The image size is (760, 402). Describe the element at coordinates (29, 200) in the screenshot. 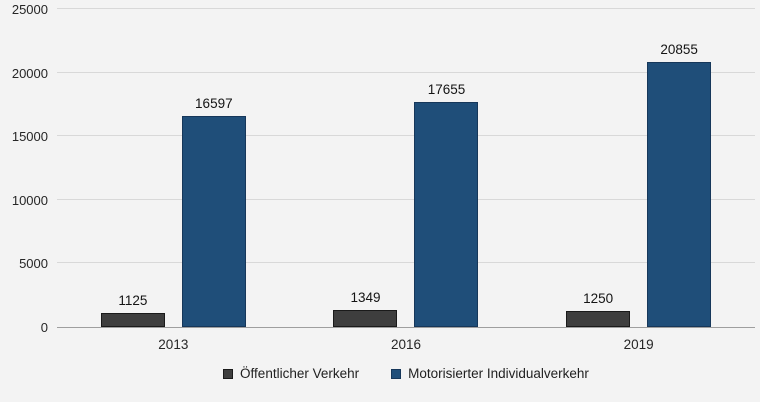

I see `y-axis-tick-label: 10000` at that location.